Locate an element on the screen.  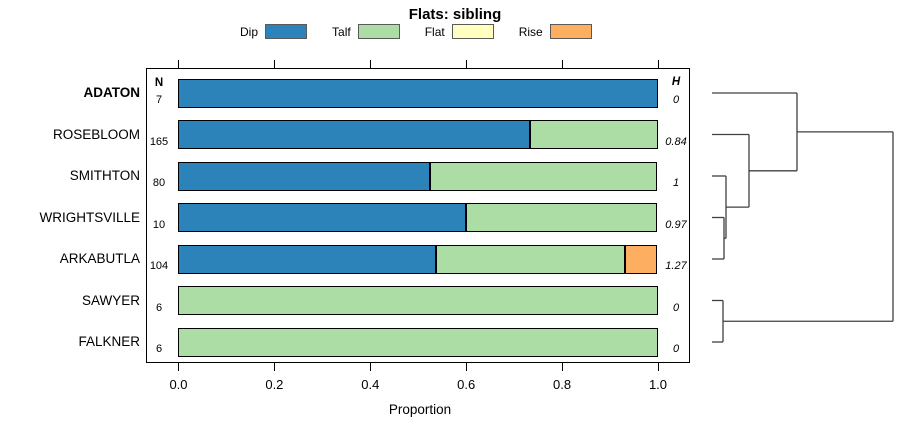
chart-title: Flats: sibling is located at coordinates (455, 14).